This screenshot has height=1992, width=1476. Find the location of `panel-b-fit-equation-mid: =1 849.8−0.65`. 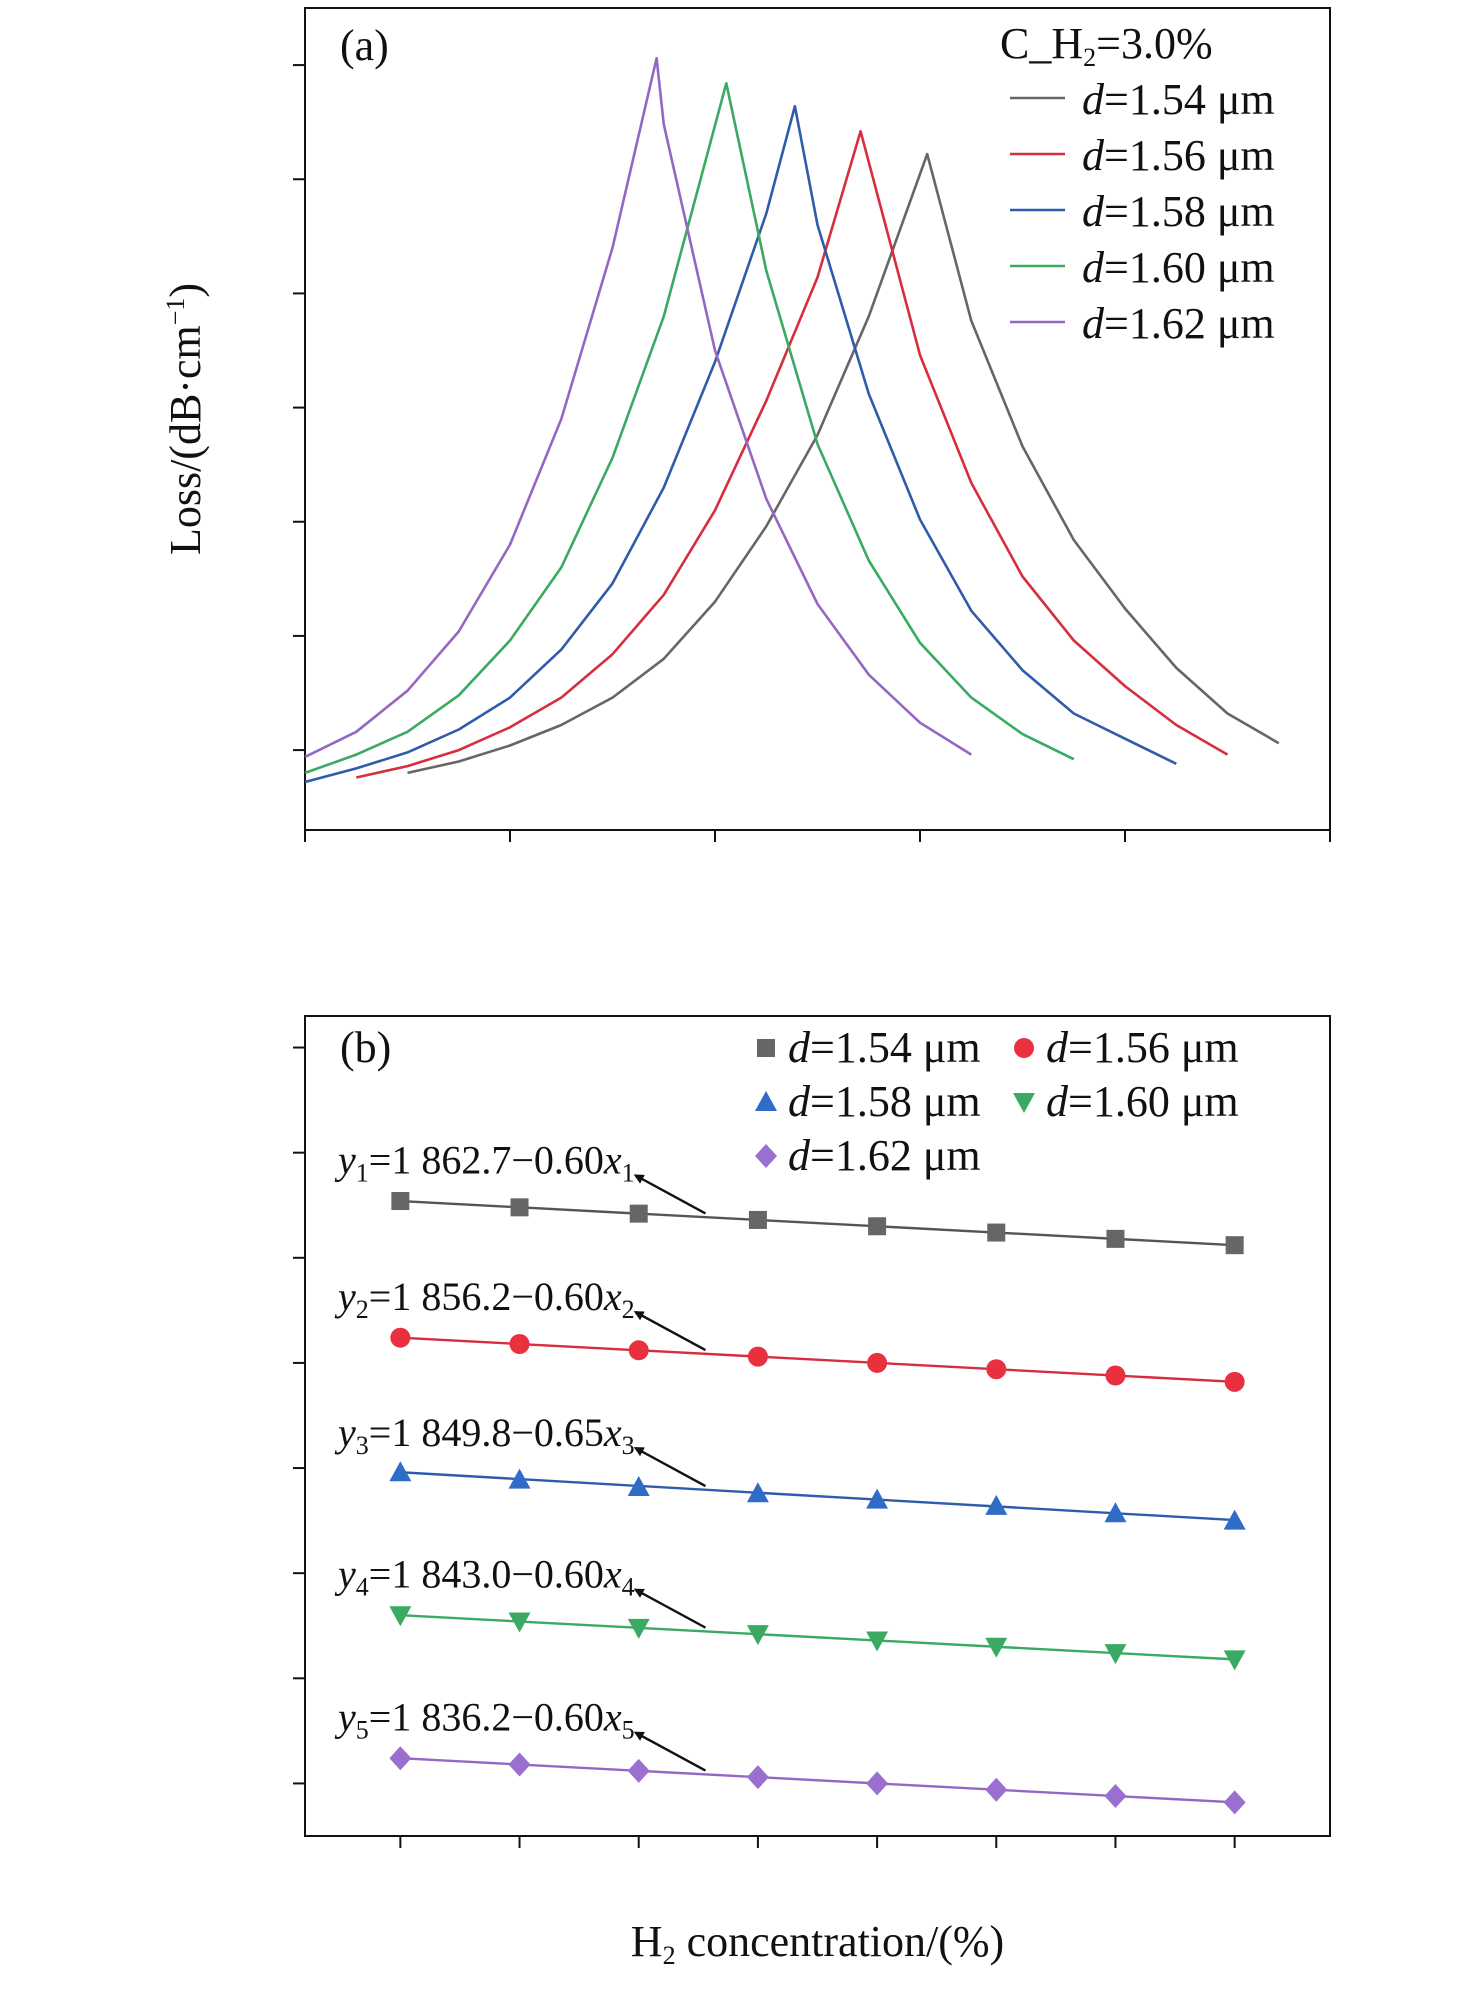

panel-b-fit-equation-mid: =1 849.8−0.65 is located at coordinates (486, 1432).